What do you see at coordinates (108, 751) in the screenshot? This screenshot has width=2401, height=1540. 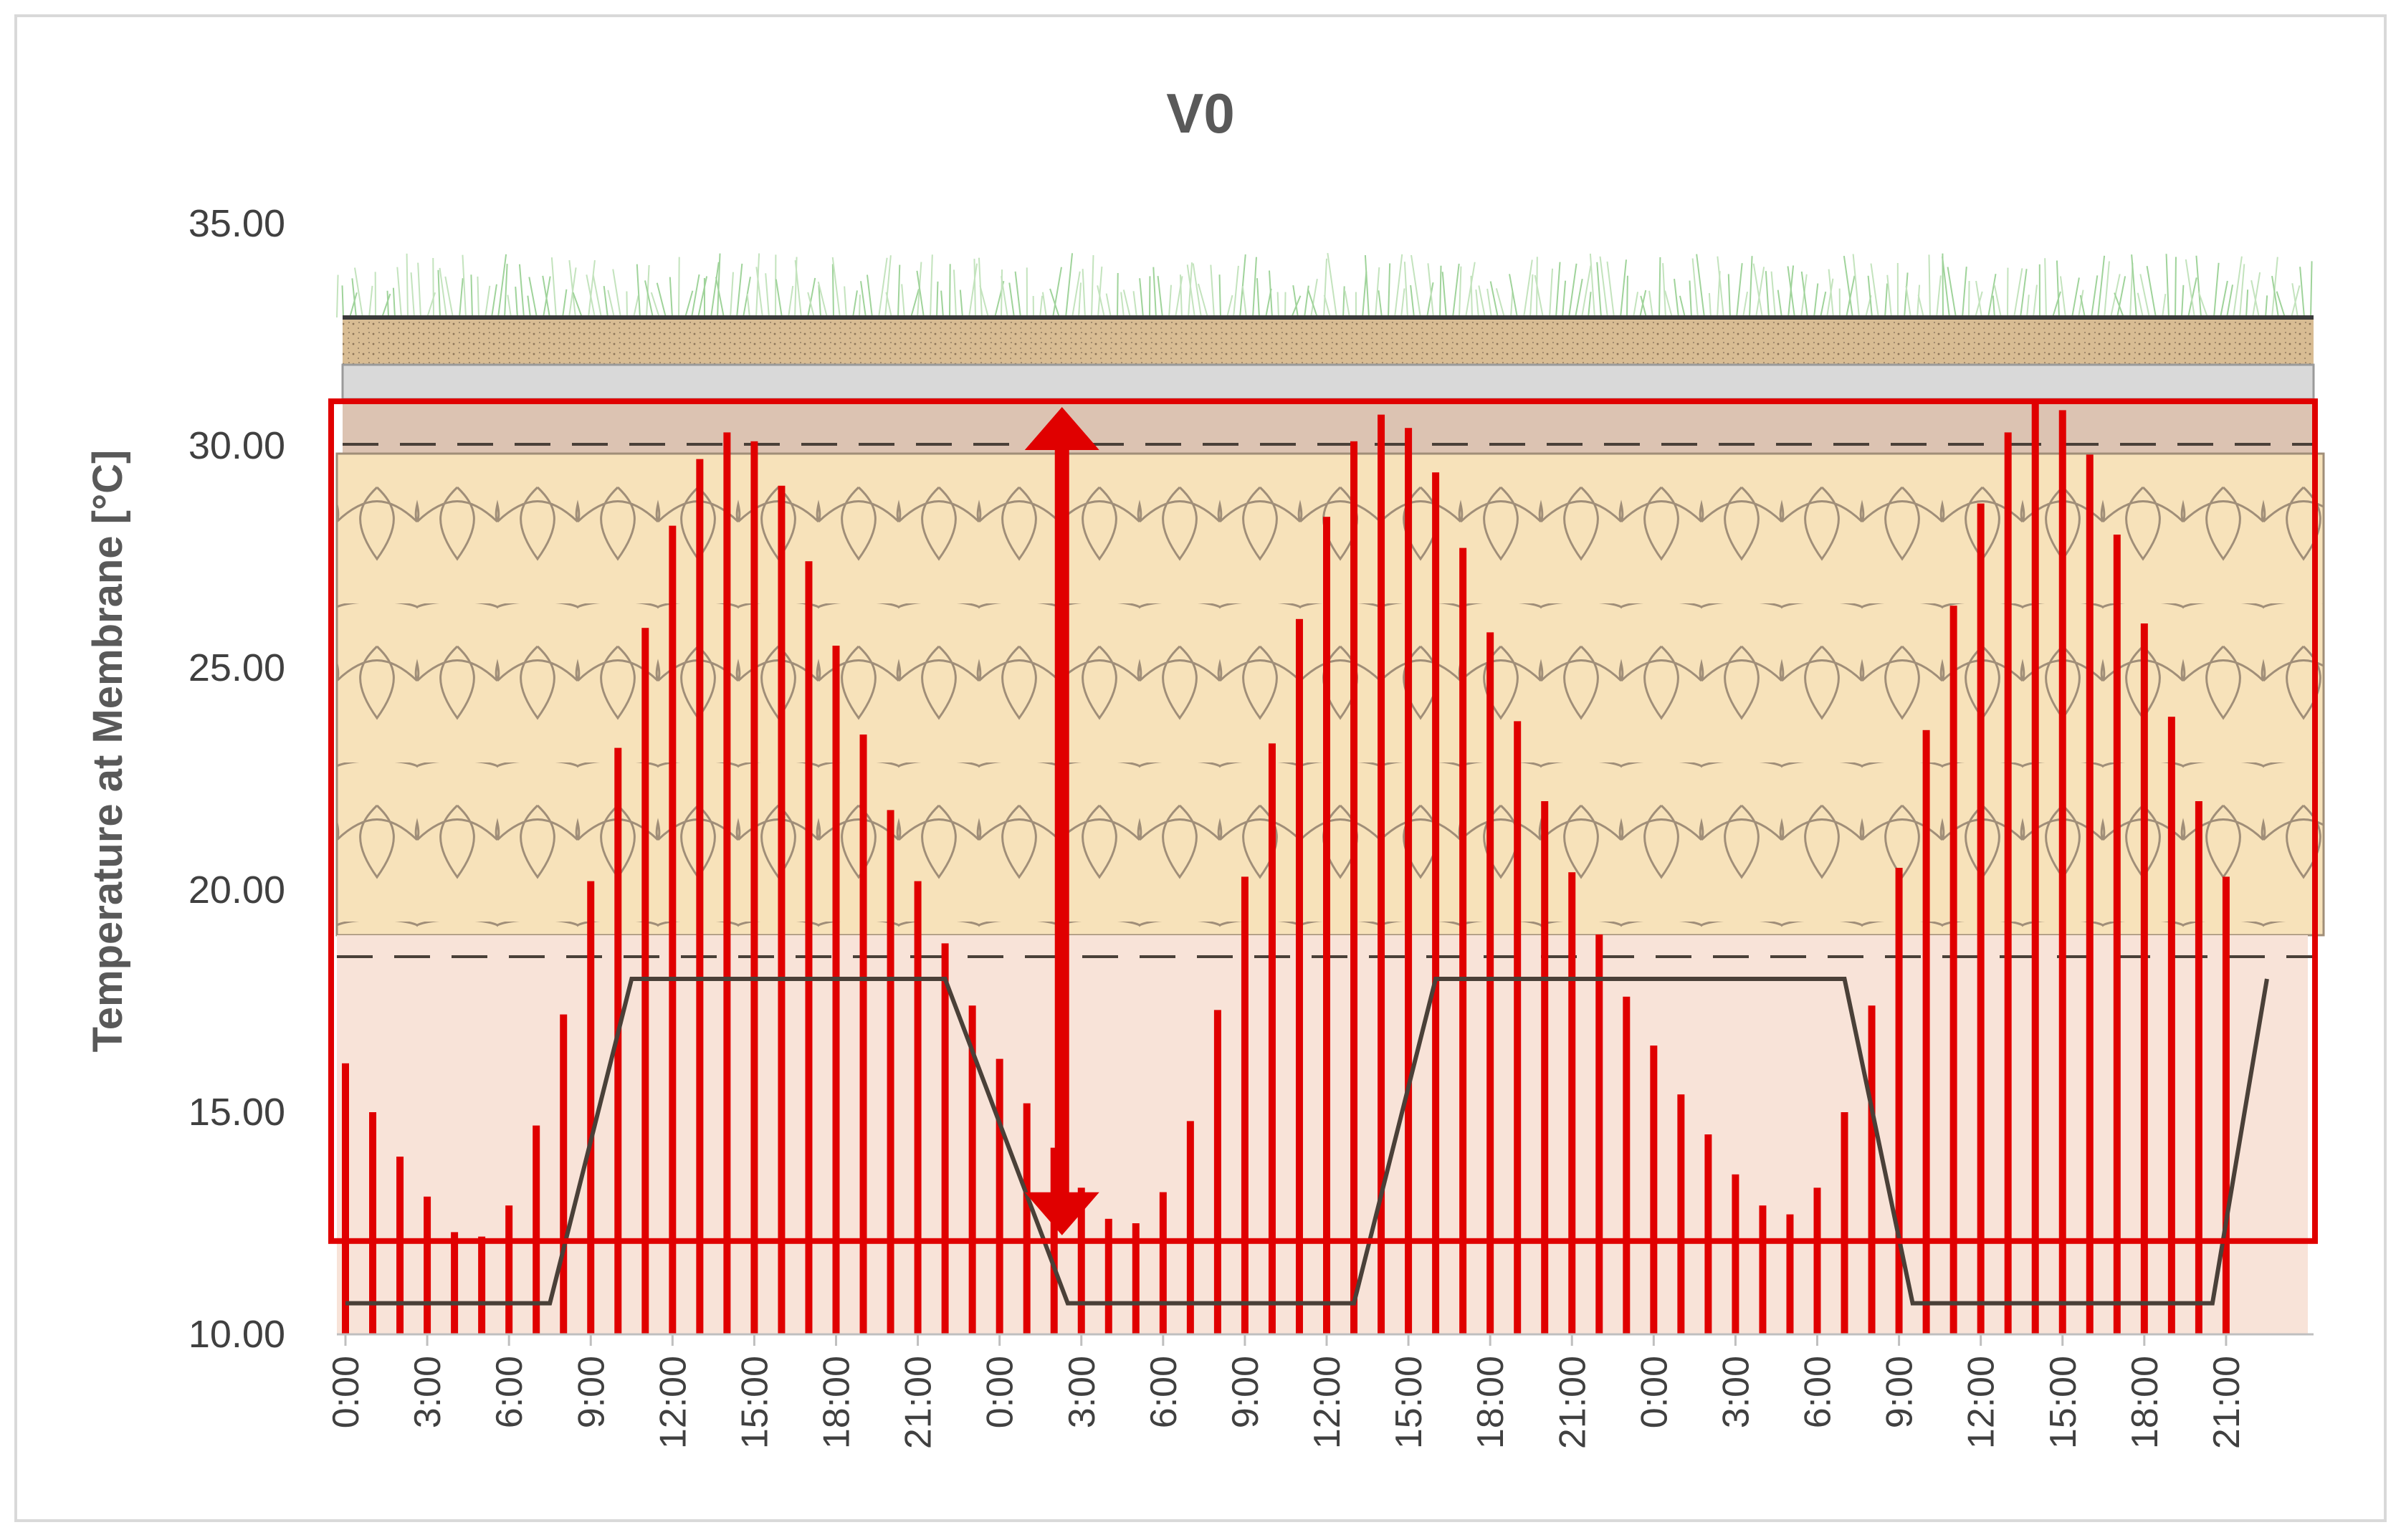 I see `y-axis-label: Temperature at Membrane [°C]` at bounding box center [108, 751].